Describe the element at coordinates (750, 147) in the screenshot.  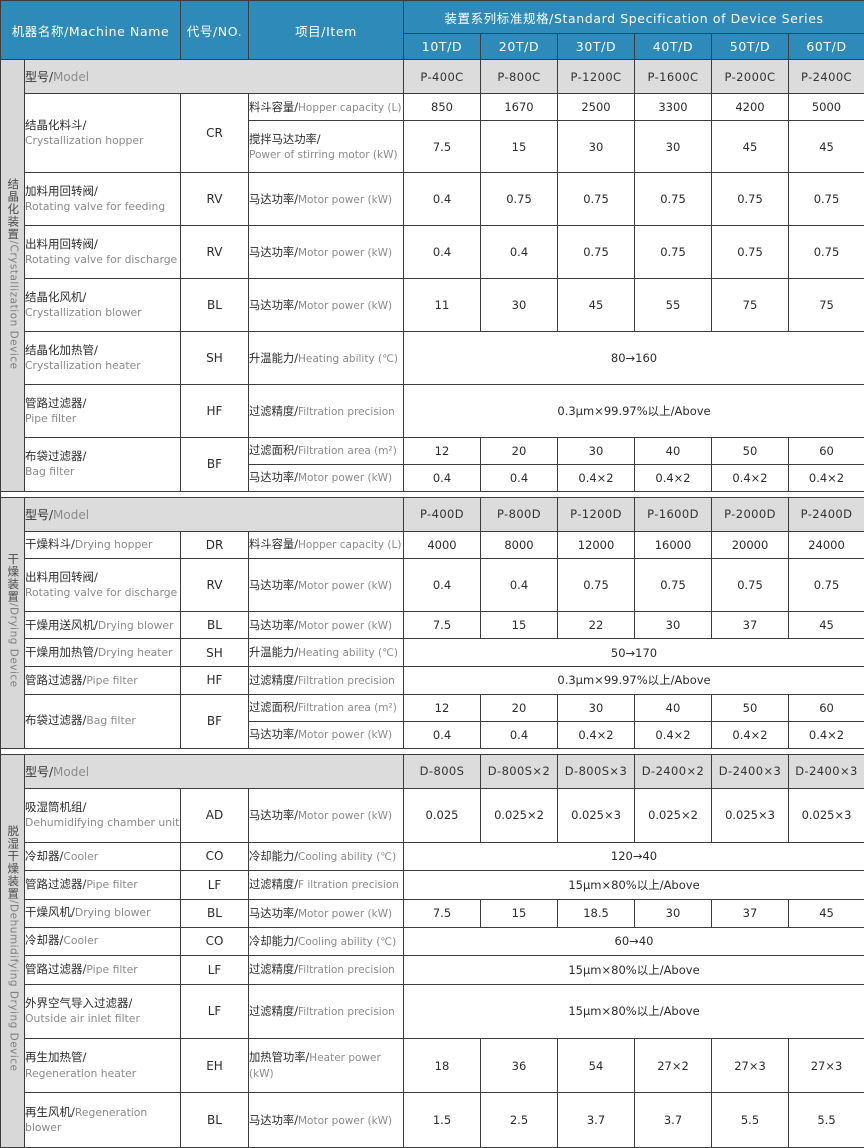
I see `value-cell-4: 45` at that location.